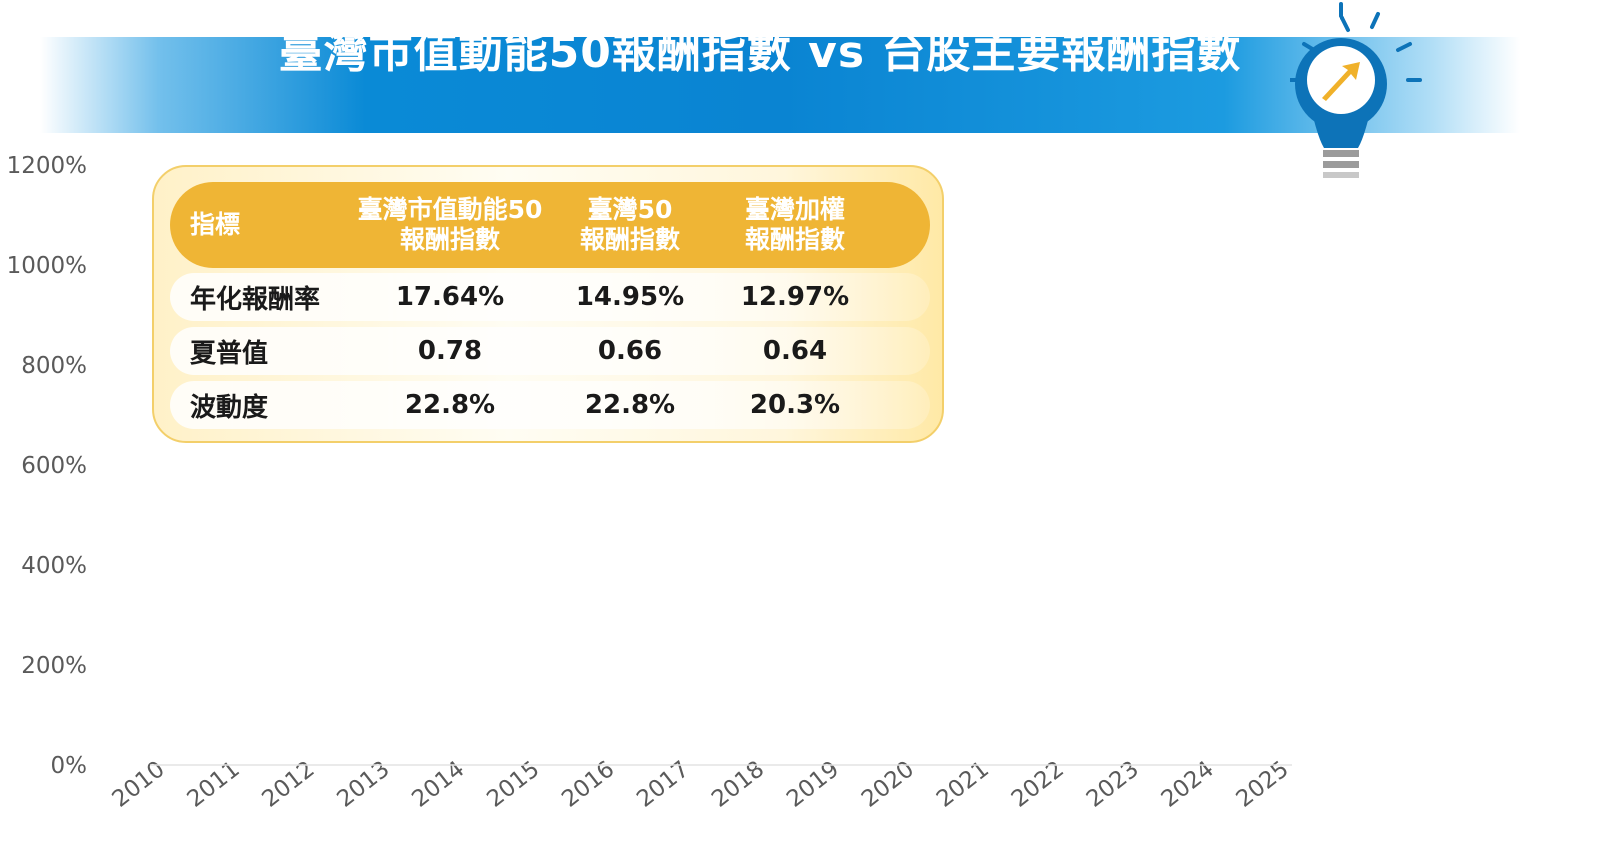 This screenshot has height=852, width=1600. What do you see at coordinates (450, 209) in the screenshot?
I see `header-line: 臺灣市值動能50` at bounding box center [450, 209].